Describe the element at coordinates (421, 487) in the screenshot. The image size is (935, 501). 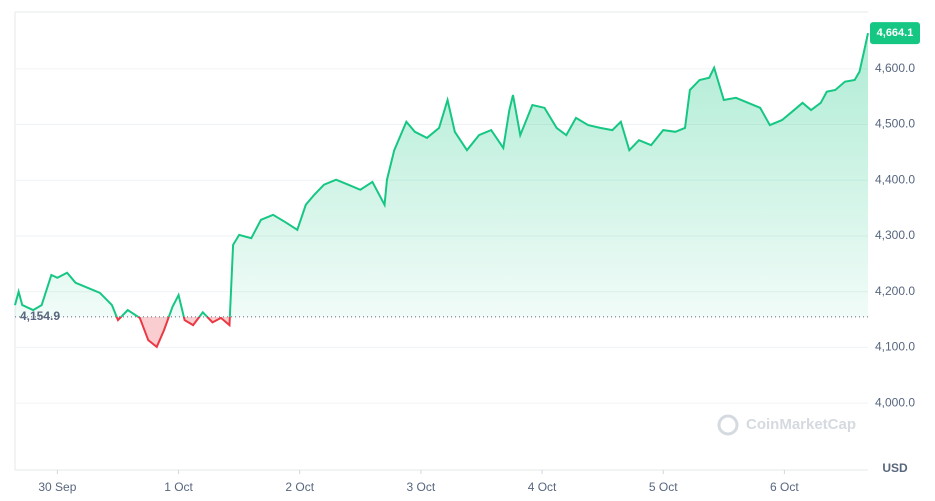
I see `x-tick-label: 3 Oct` at that location.